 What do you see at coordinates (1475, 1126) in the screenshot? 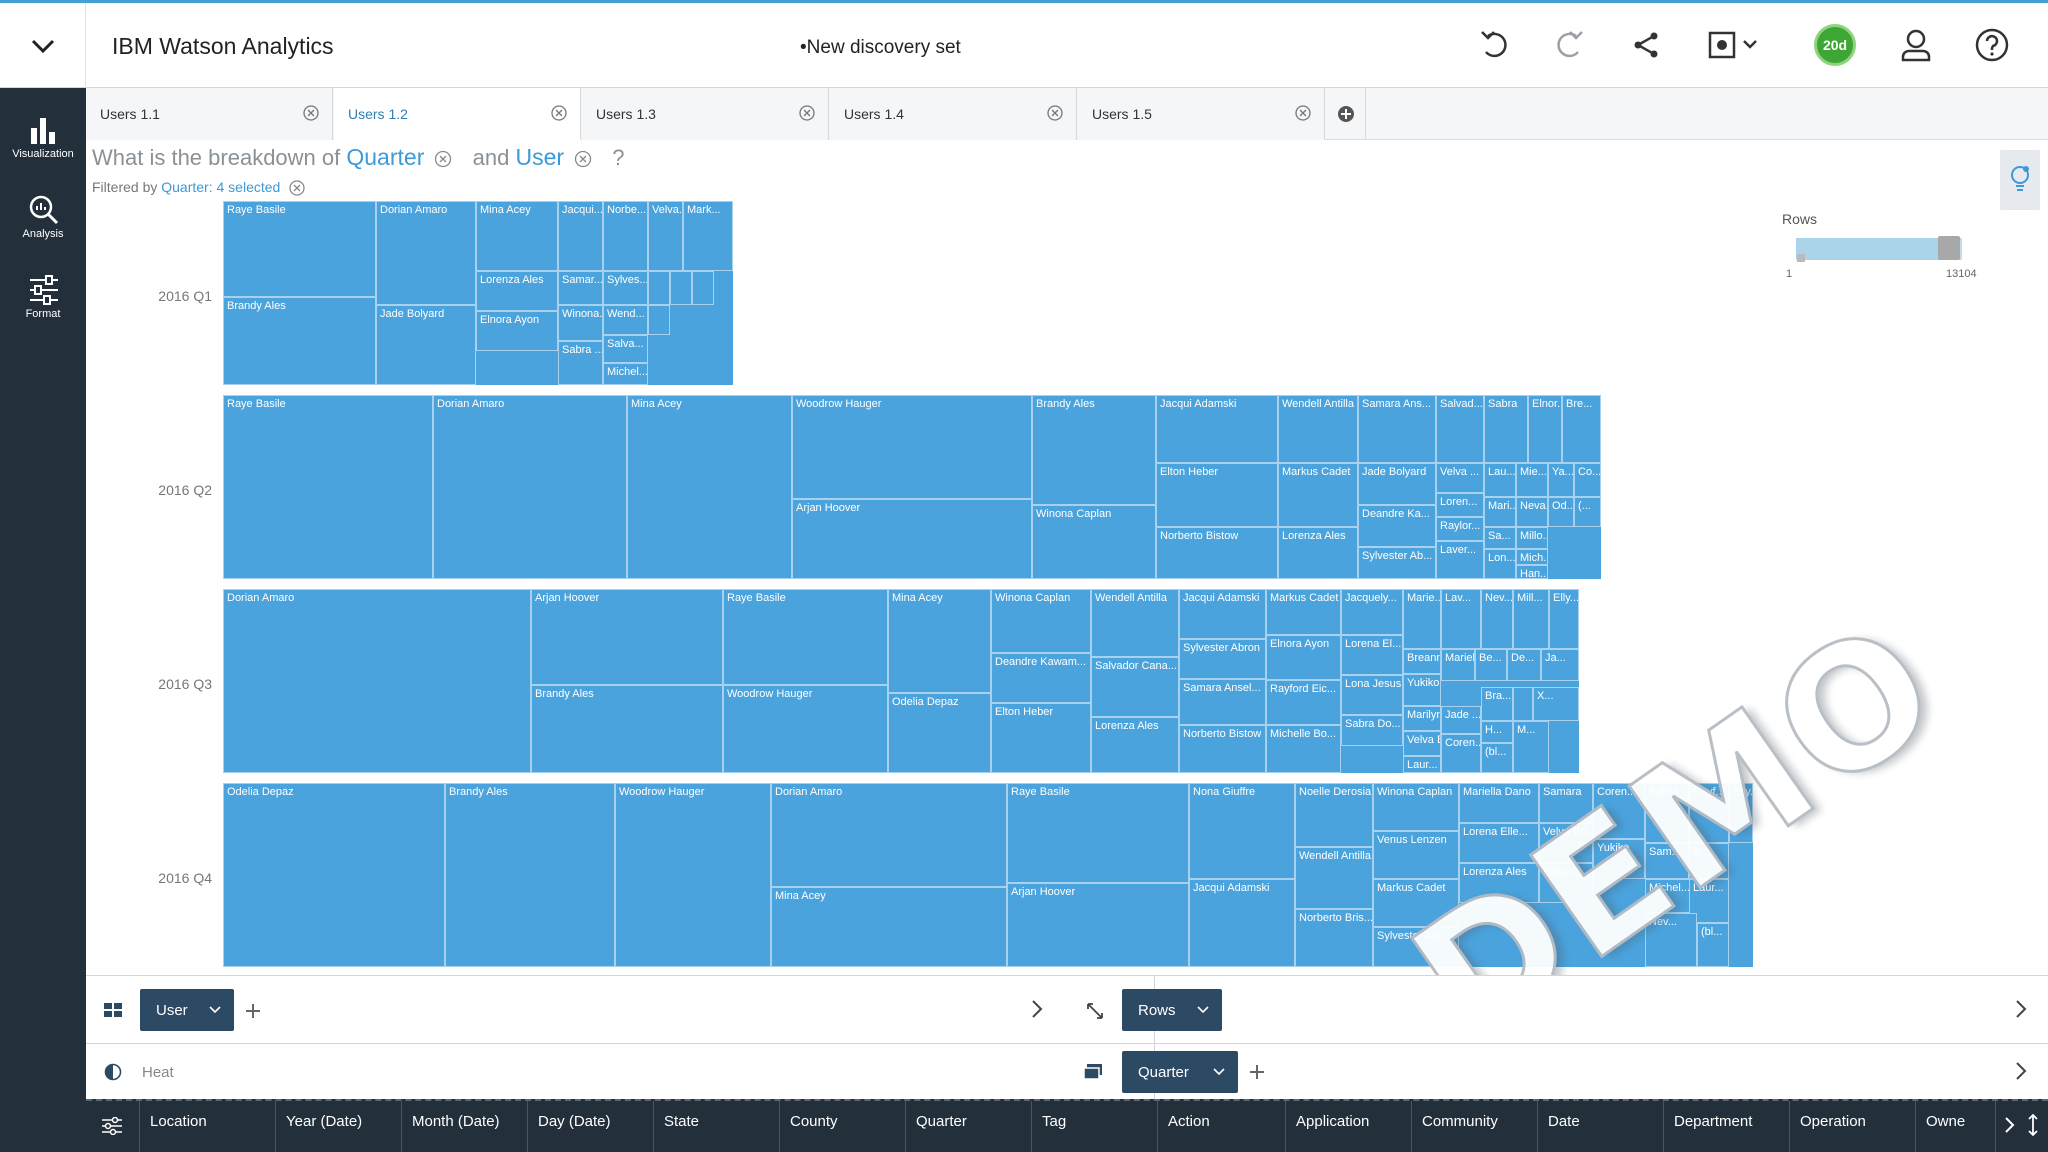
I see `data-field: Community` at bounding box center [1475, 1126].